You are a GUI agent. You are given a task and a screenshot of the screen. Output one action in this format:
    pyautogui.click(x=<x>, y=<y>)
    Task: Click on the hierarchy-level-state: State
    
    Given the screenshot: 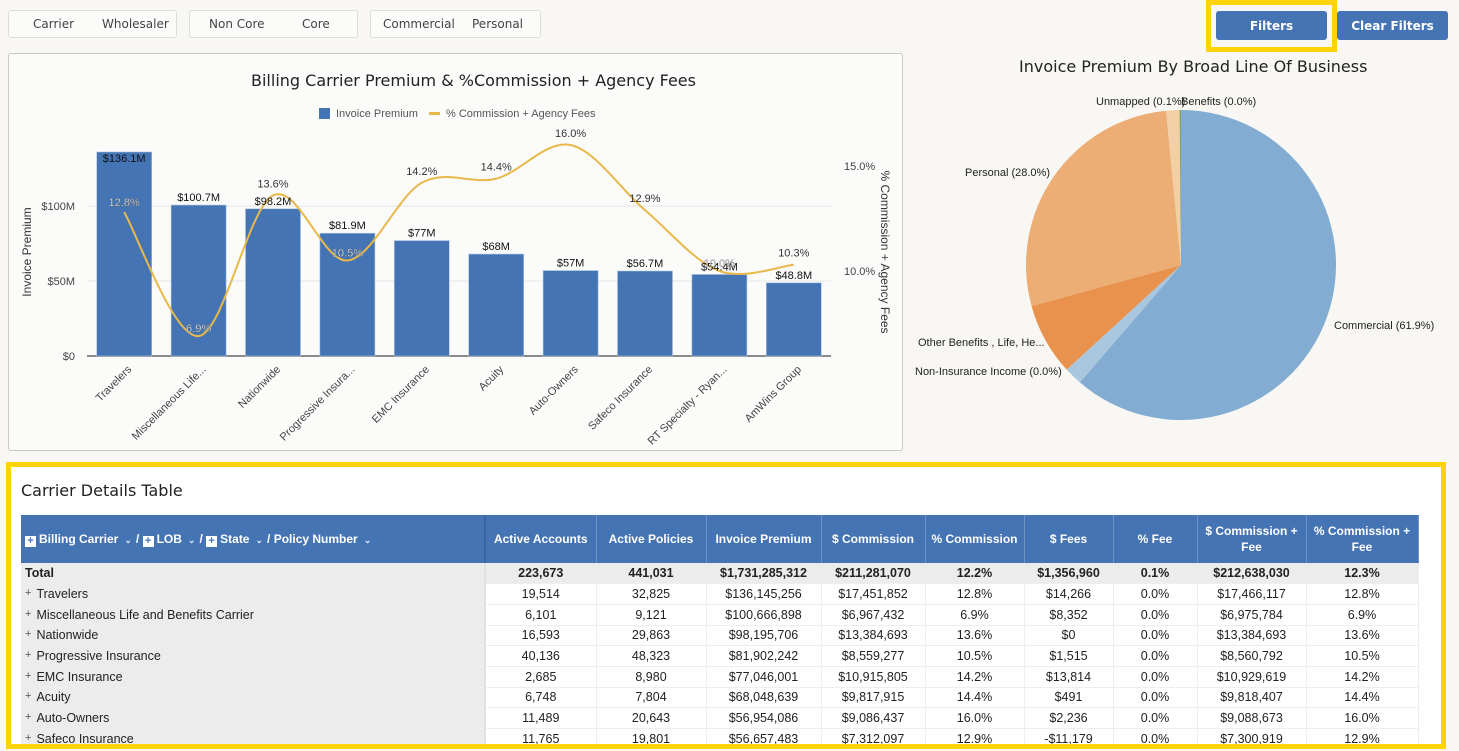 What is the action you would take?
    pyautogui.click(x=235, y=538)
    